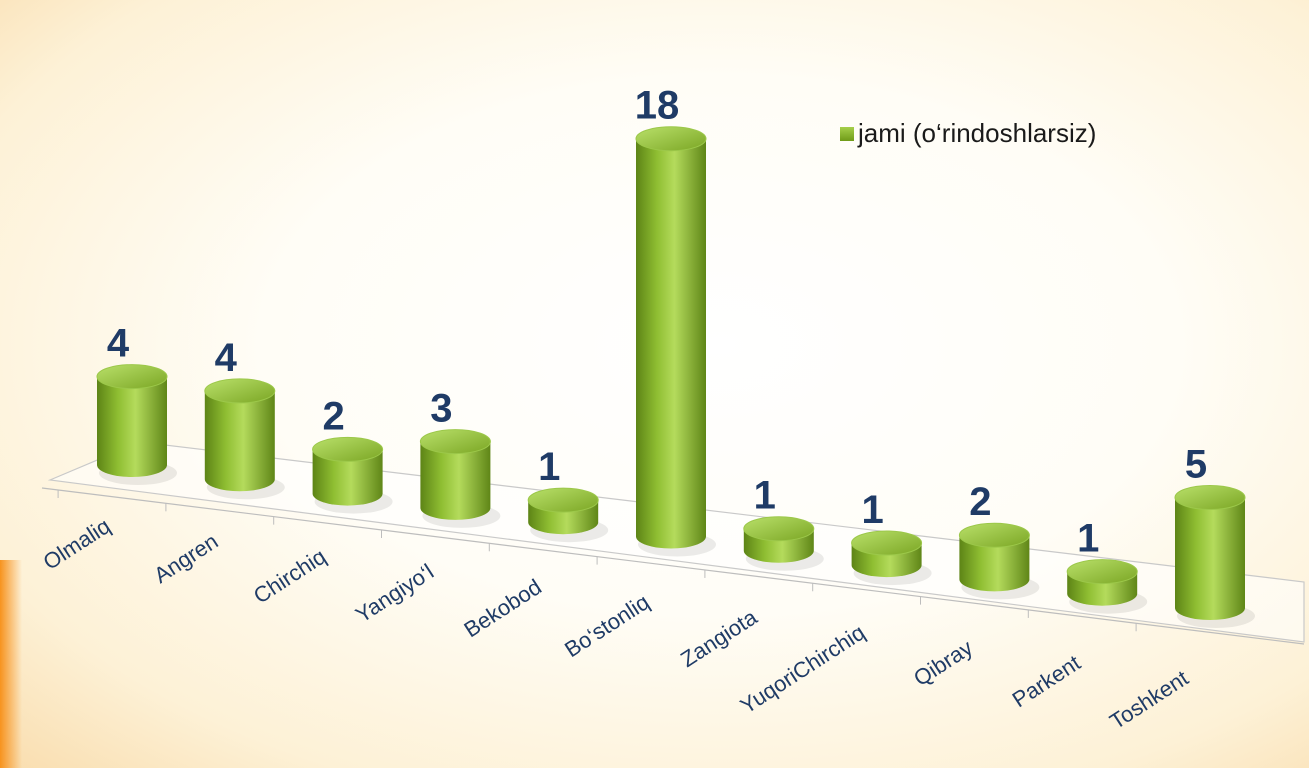 This screenshot has width=1309, height=768. Describe the element at coordinates (226, 358) in the screenshot. I see `value-label-1: 4` at that location.